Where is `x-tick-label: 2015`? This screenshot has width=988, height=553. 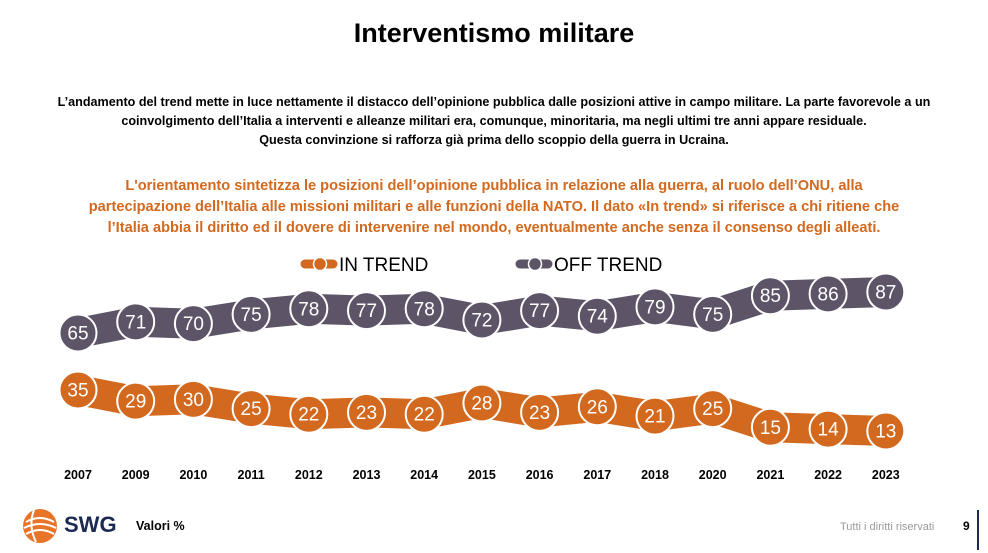 x-tick-label: 2015 is located at coordinates (482, 475).